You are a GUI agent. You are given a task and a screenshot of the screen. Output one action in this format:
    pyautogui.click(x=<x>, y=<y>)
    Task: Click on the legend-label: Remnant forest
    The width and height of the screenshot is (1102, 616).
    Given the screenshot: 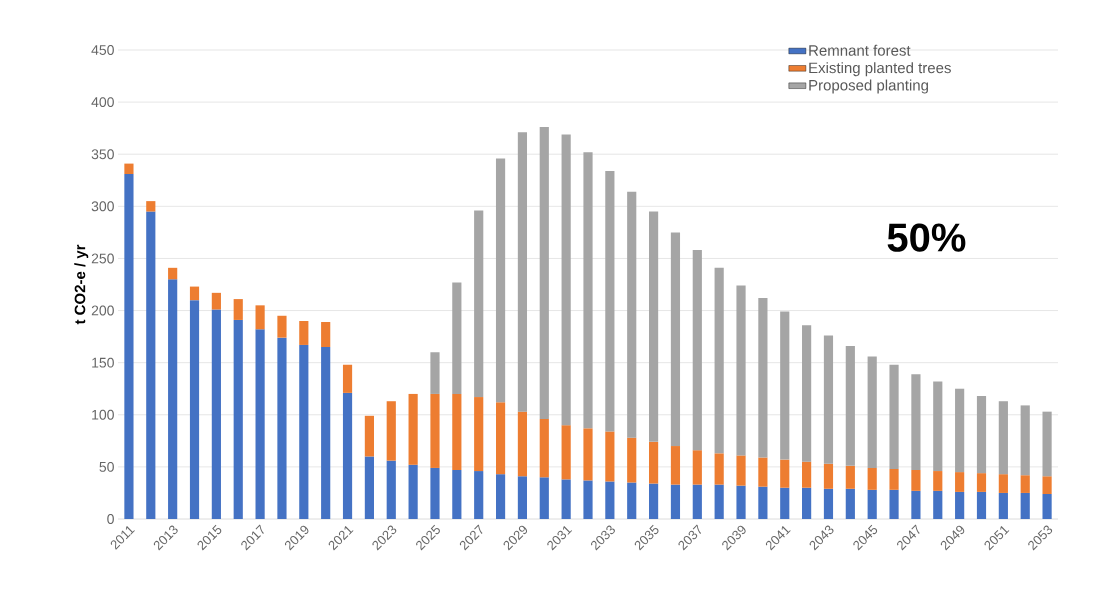 What is the action you would take?
    pyautogui.click(x=860, y=50)
    